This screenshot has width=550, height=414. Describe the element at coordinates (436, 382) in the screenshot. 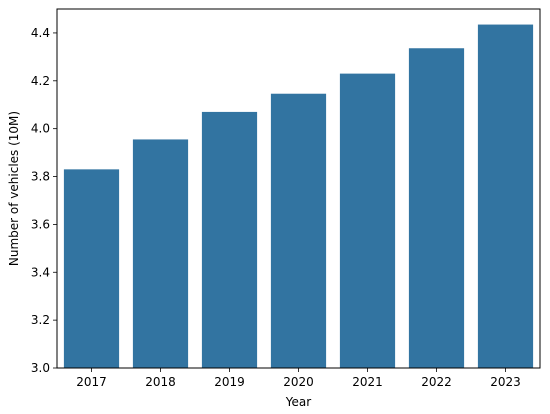

I see `x-tick-label-2022: 2022` at that location.